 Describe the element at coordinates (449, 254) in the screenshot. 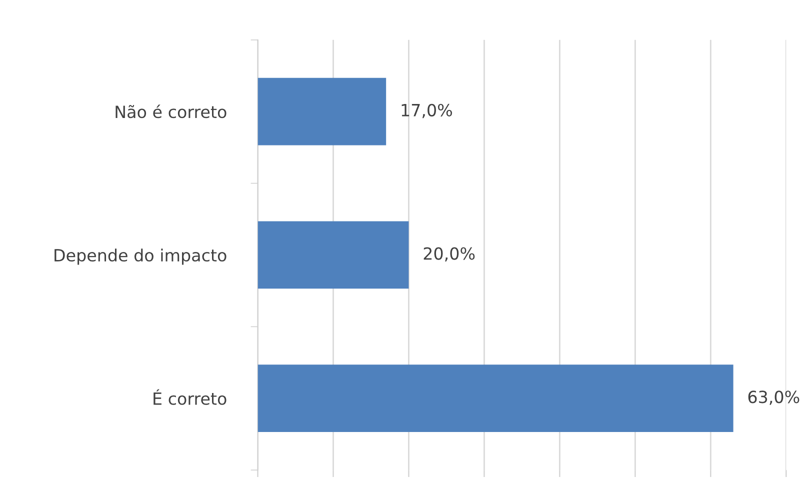

I see `data-label: 20,0%` at that location.